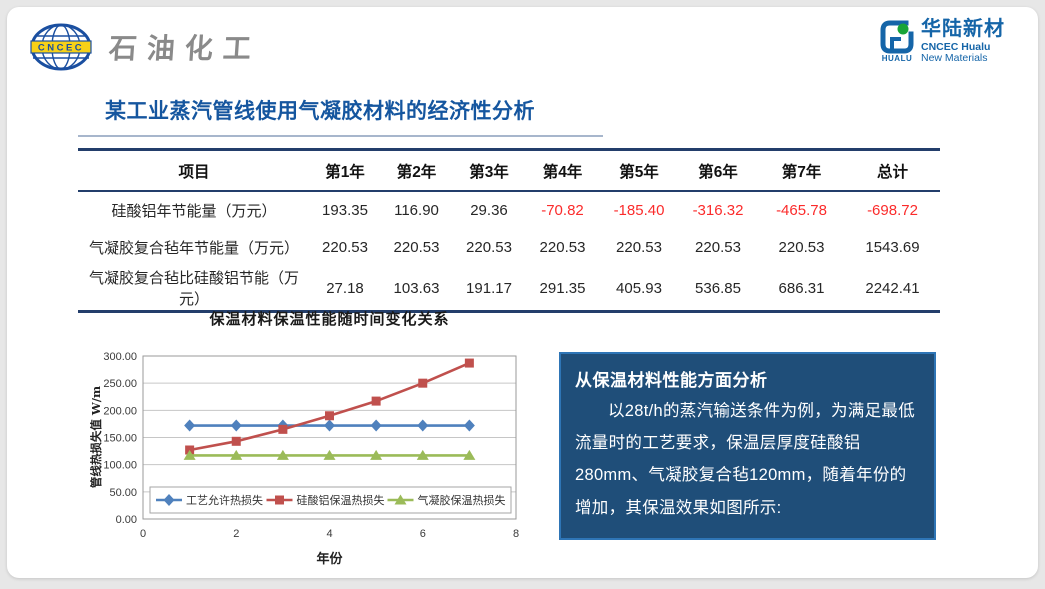 Image resolution: width=1045 pixels, height=589 pixels. Describe the element at coordinates (416, 288) in the screenshot. I see `value-cell: 103.63` at that location.